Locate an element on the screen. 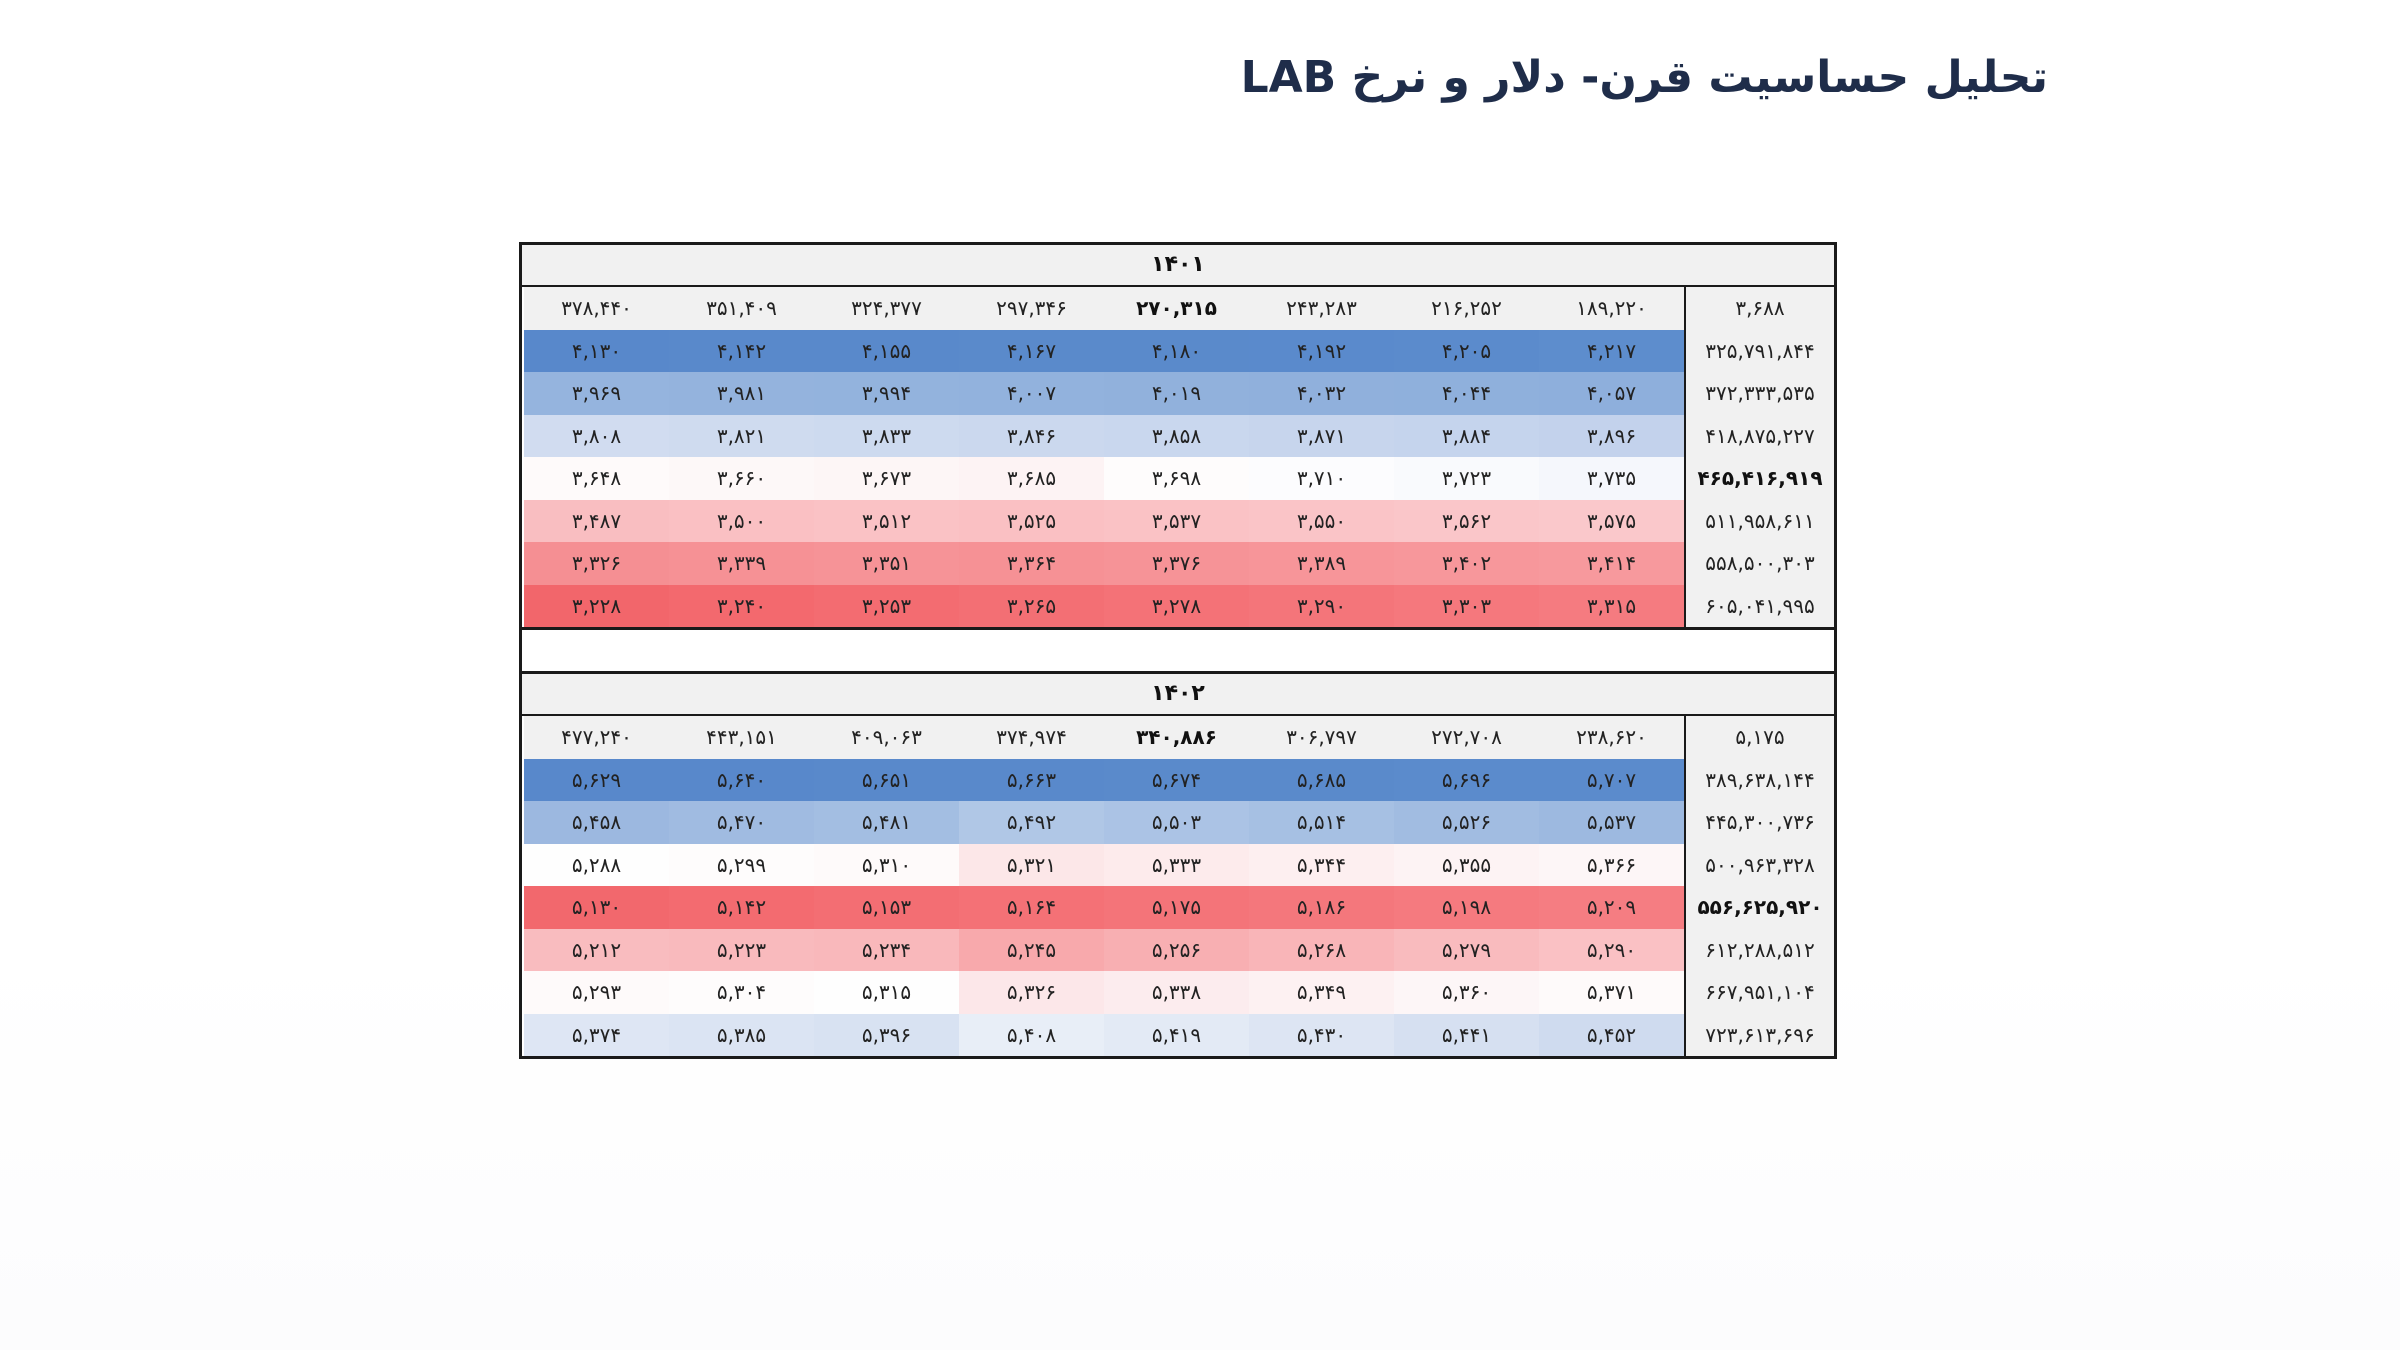 This screenshot has height=1350, width=2400. value-cell: ۵,۶۸۵ is located at coordinates (1321, 779).